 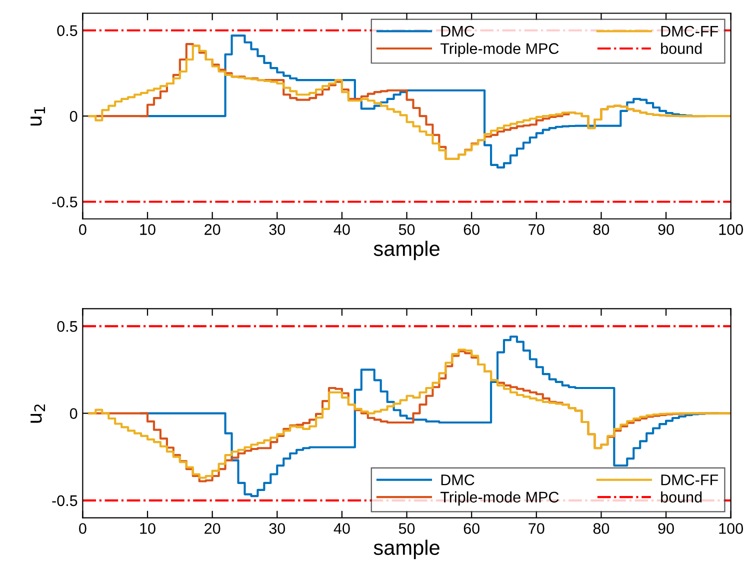 I want to click on y-axis-title: u$_{1}$, so click(x=38, y=116).